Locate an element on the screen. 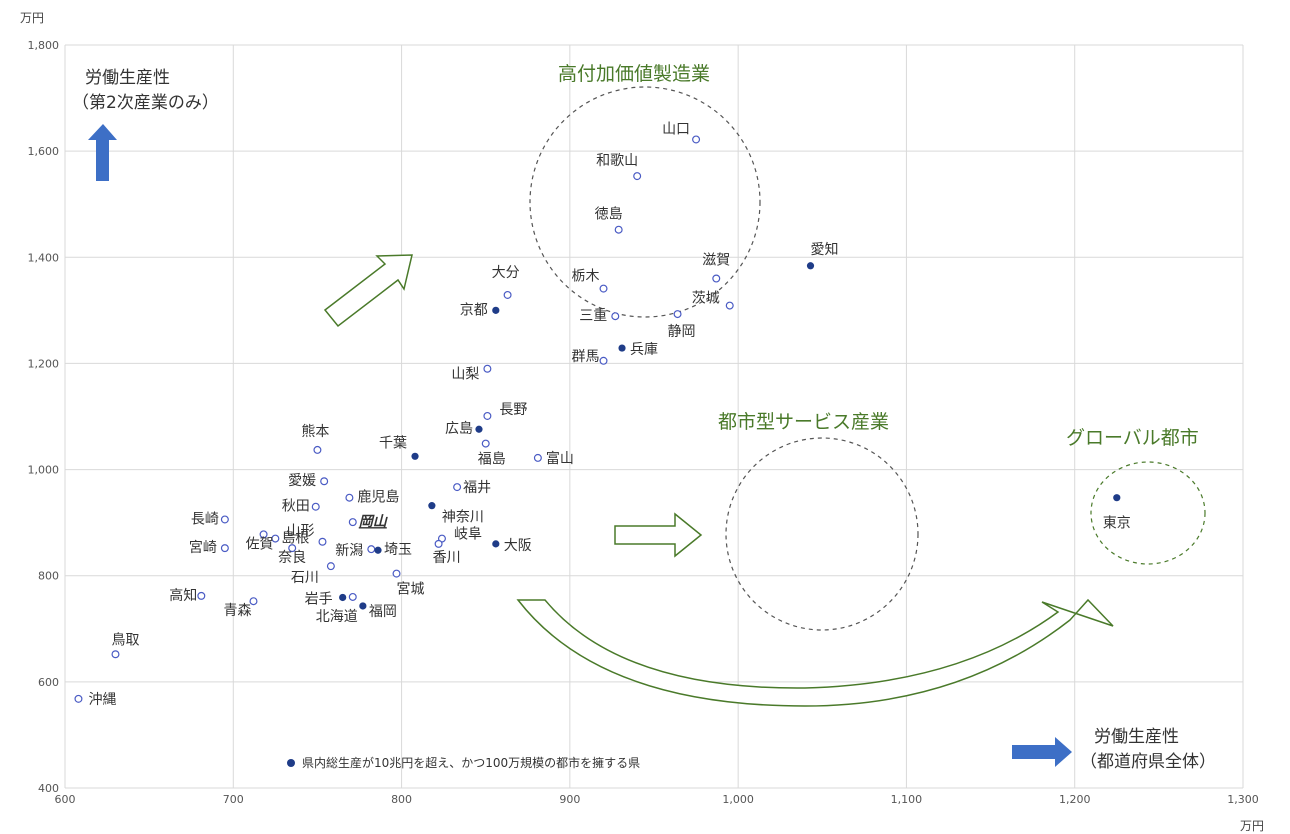 Image resolution: width=1290 pixels, height=834 pixels. group-circle-manufacturing is located at coordinates (645, 202).